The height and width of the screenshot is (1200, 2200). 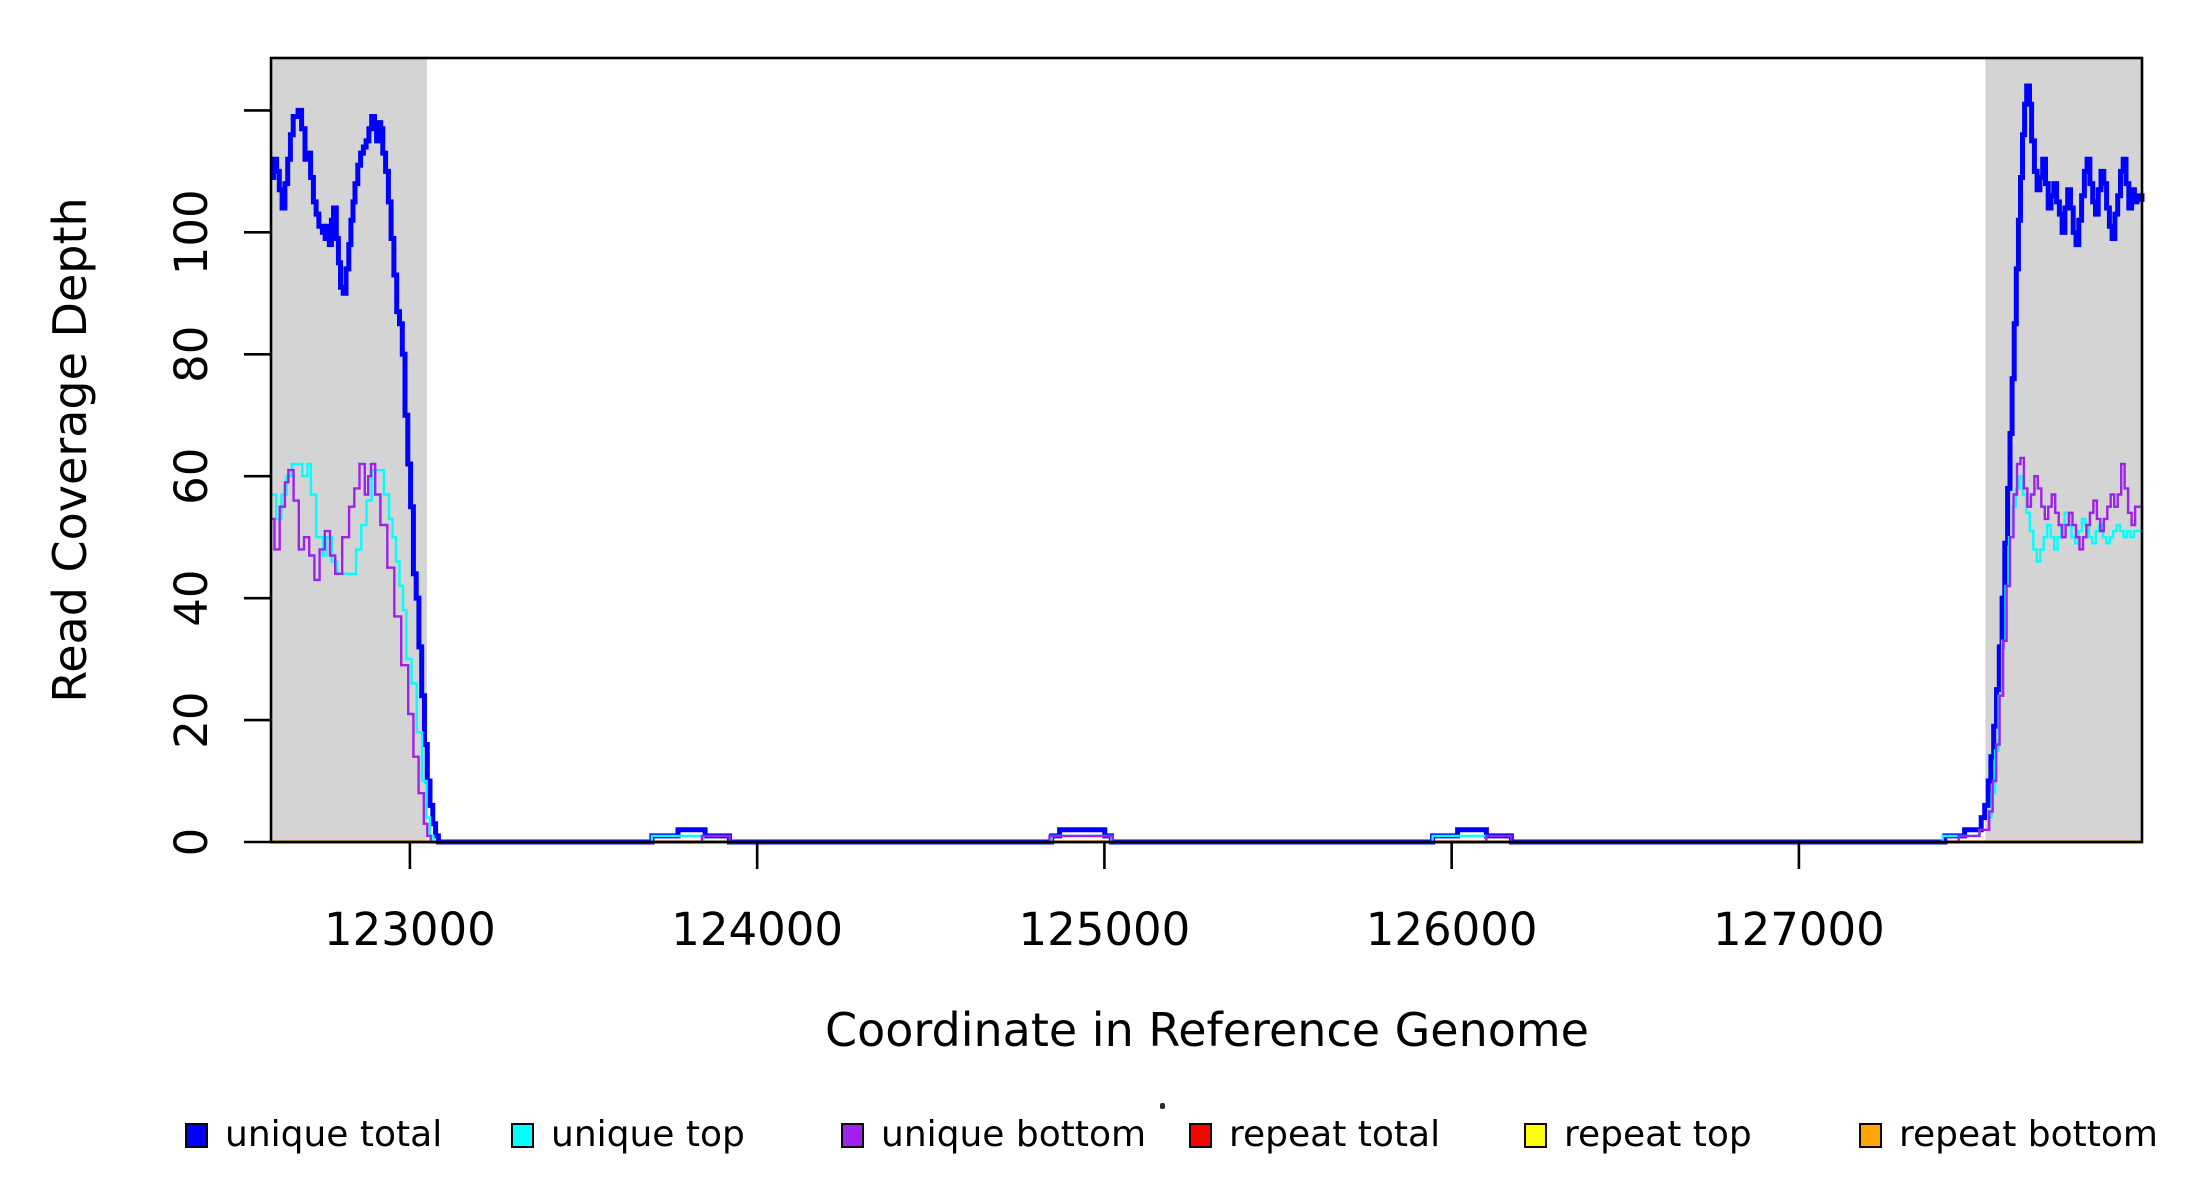 I want to click on x-tick-label: 126000, so click(x=1452, y=929).